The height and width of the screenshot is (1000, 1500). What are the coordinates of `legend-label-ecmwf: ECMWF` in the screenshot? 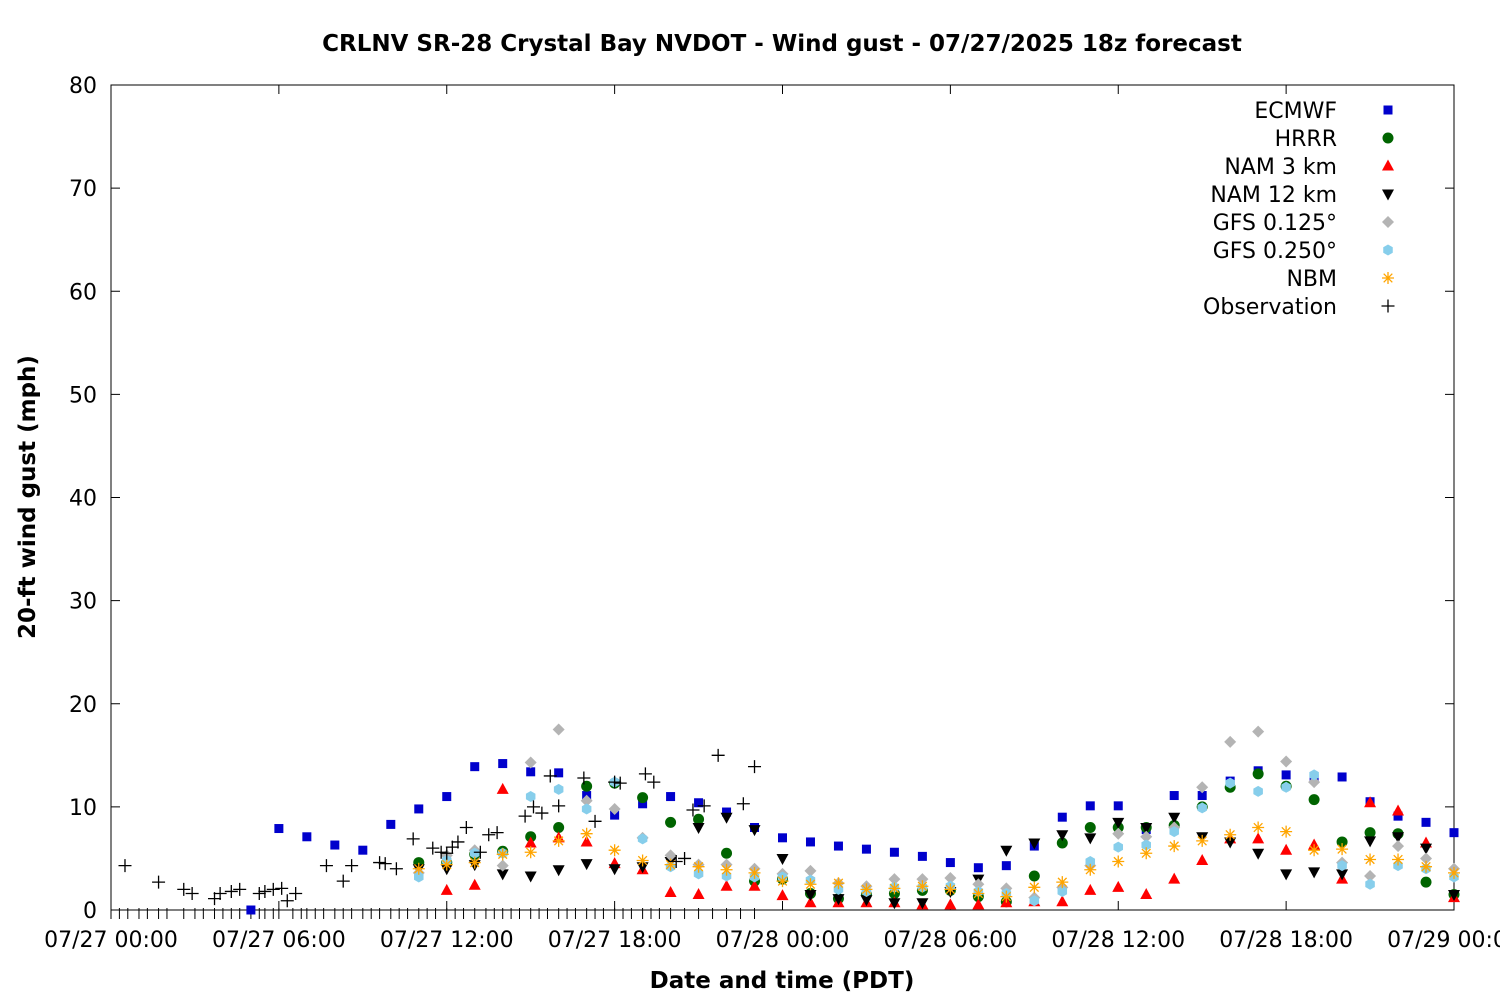 It's located at (1295, 111).